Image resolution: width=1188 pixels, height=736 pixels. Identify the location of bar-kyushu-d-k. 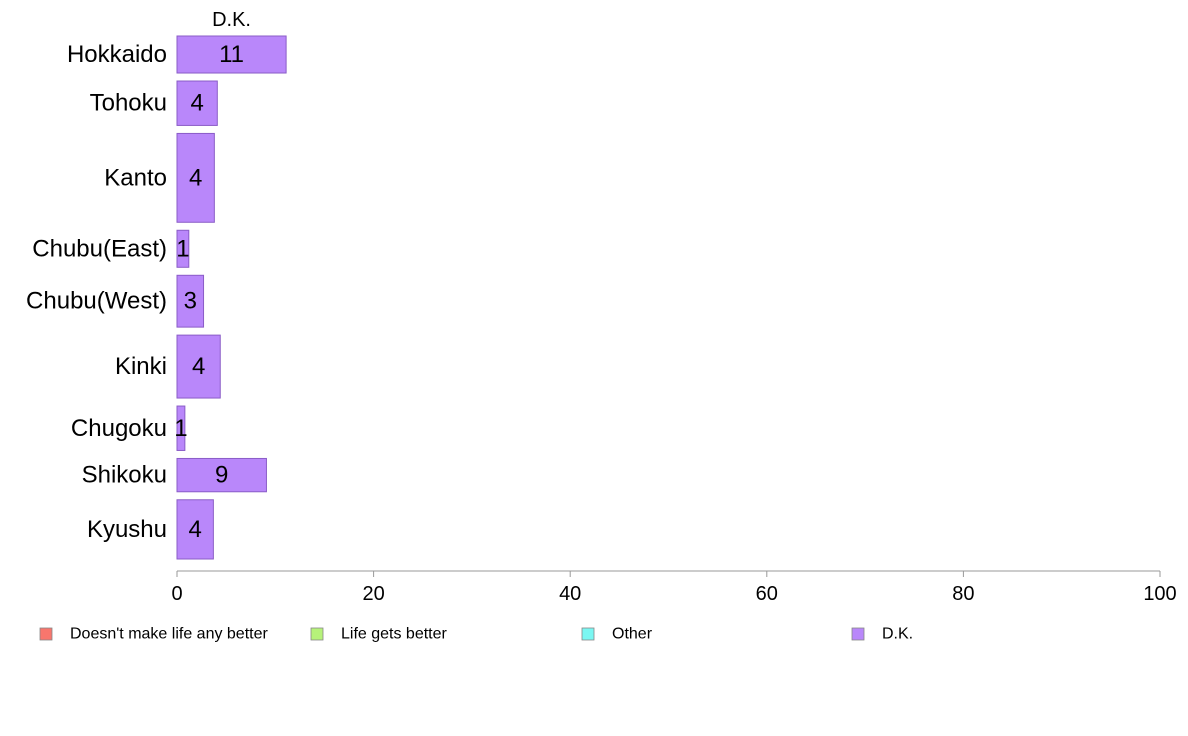
(195, 529).